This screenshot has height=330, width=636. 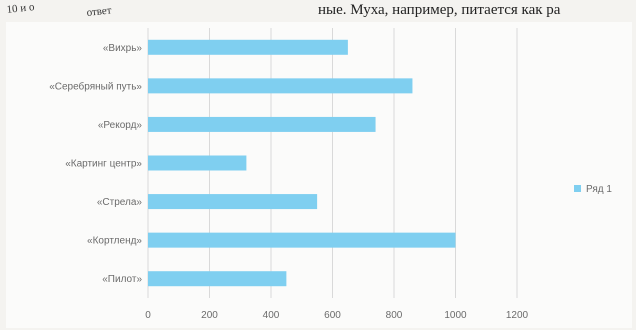 I want to click on category-label-1: «Серебряный путь», so click(x=95, y=86).